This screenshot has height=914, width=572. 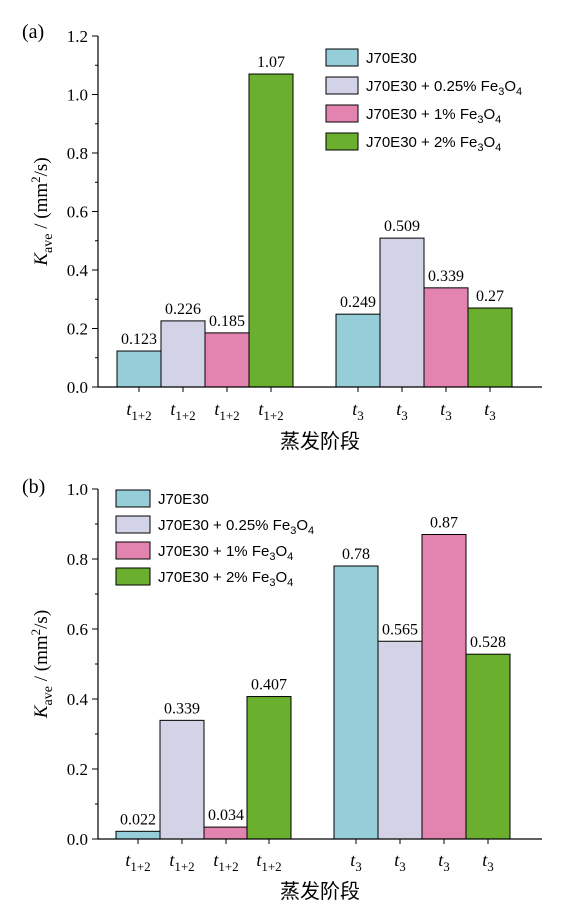 What do you see at coordinates (33, 487) in the screenshot?
I see `panel-label: (b)` at bounding box center [33, 487].